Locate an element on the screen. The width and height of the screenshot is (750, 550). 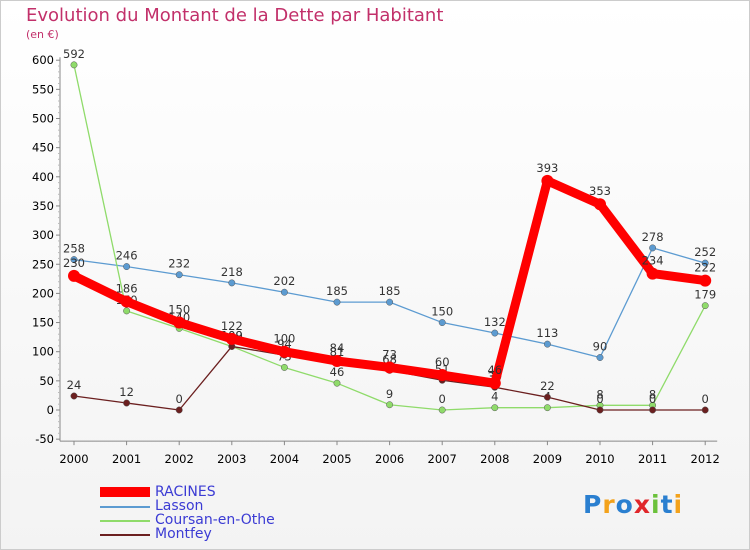
data-label-racines: 186 is located at coordinates (127, 289).